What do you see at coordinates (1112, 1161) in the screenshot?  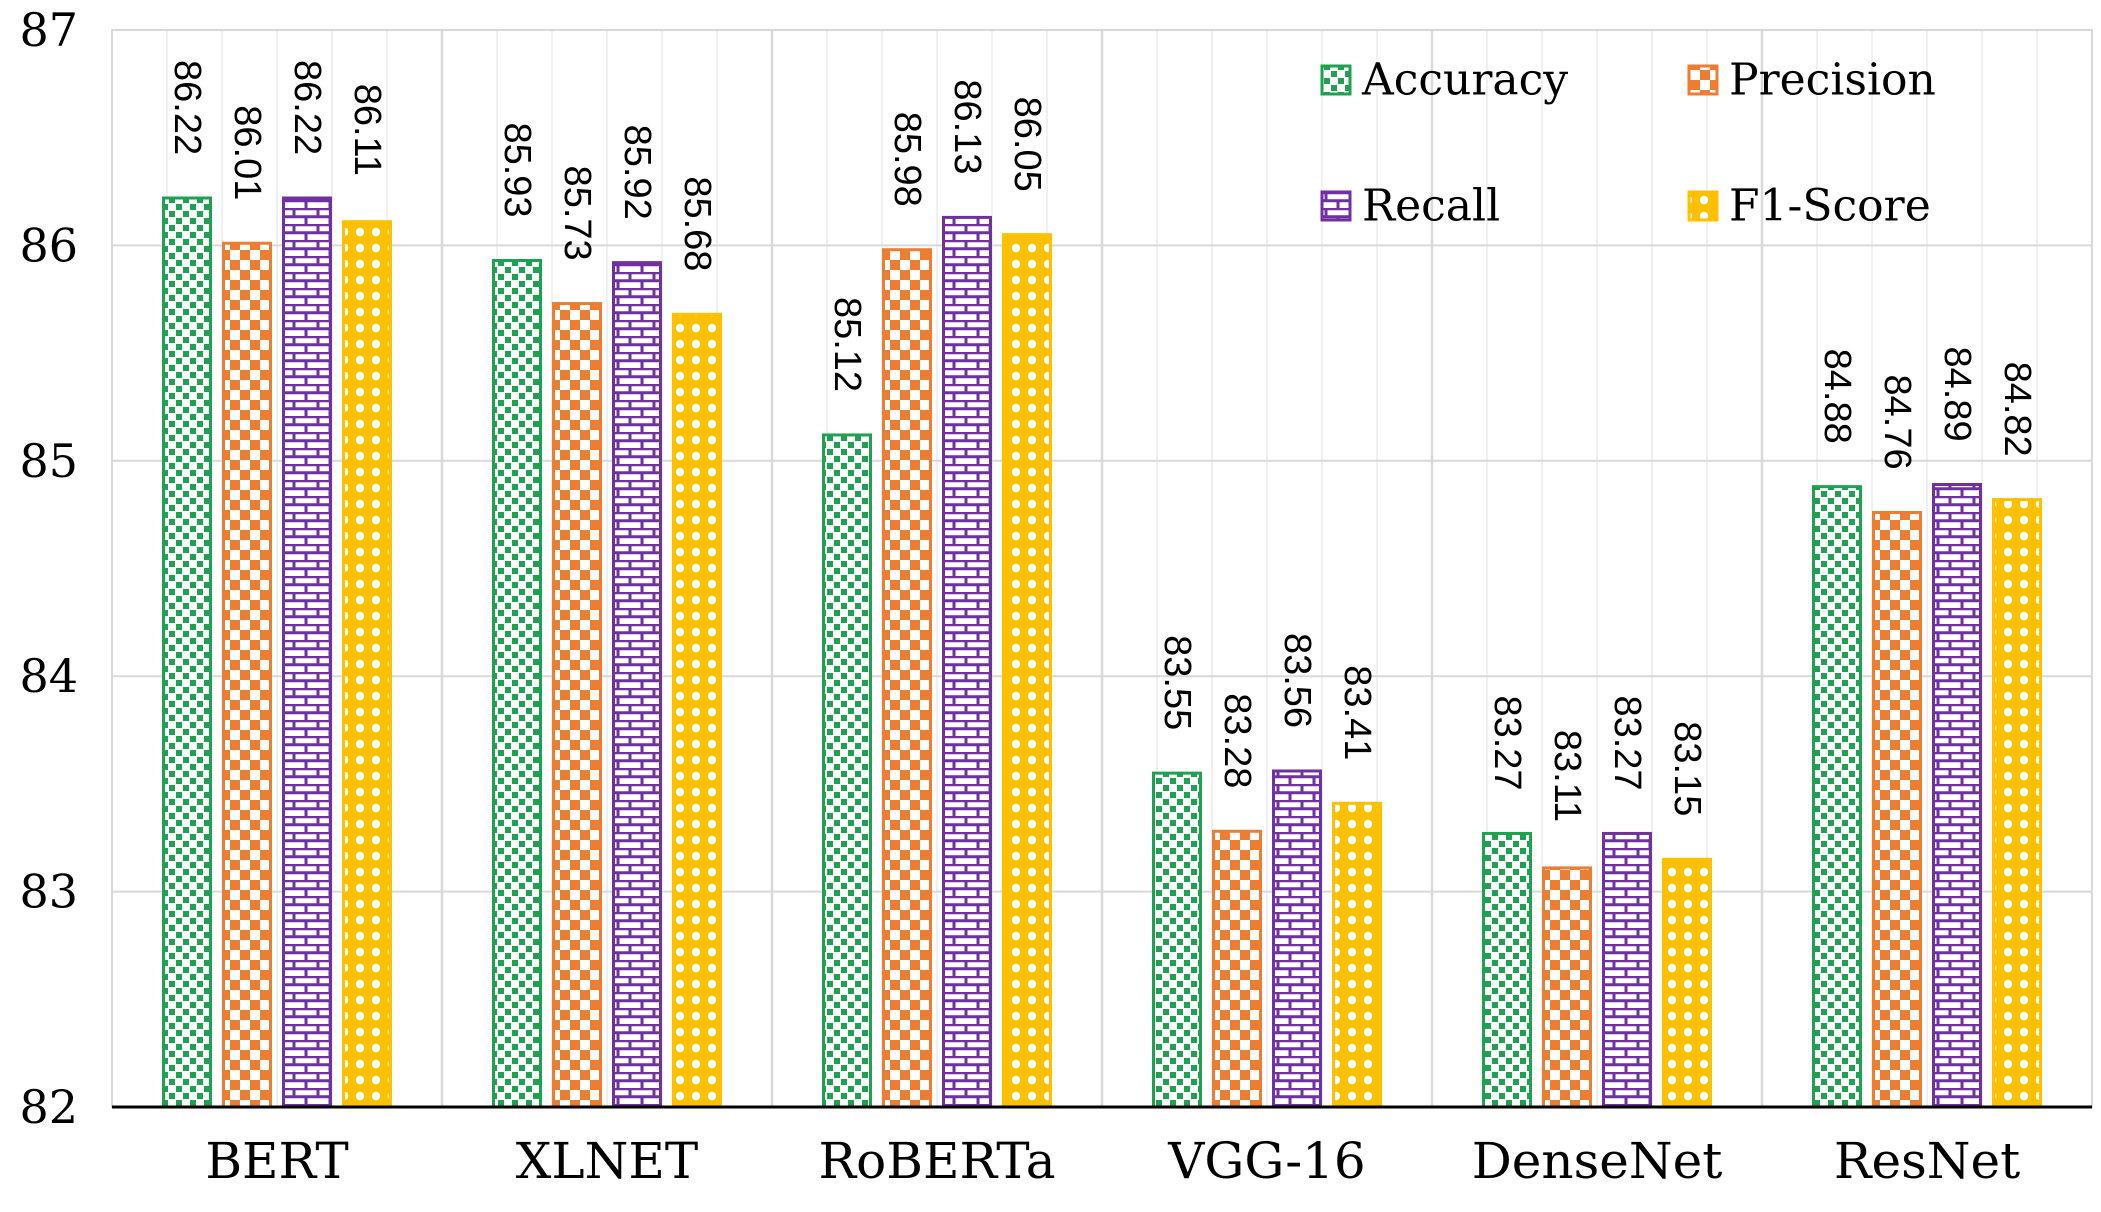 I see `x-axis-category-labels: BERT XLNET RoBERTa VGG-16 DenseNet ResNet` at bounding box center [1112, 1161].